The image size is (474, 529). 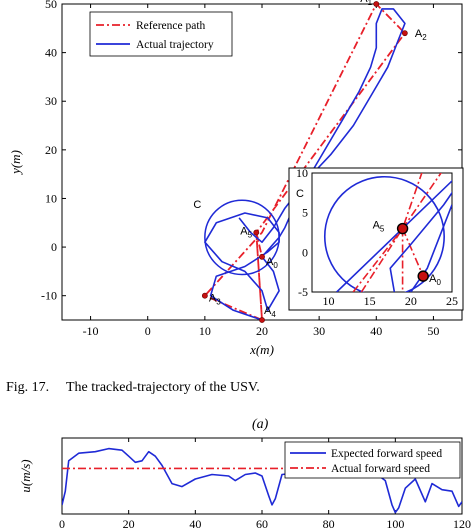 I want to click on bottom-series, so click(x=262, y=480).